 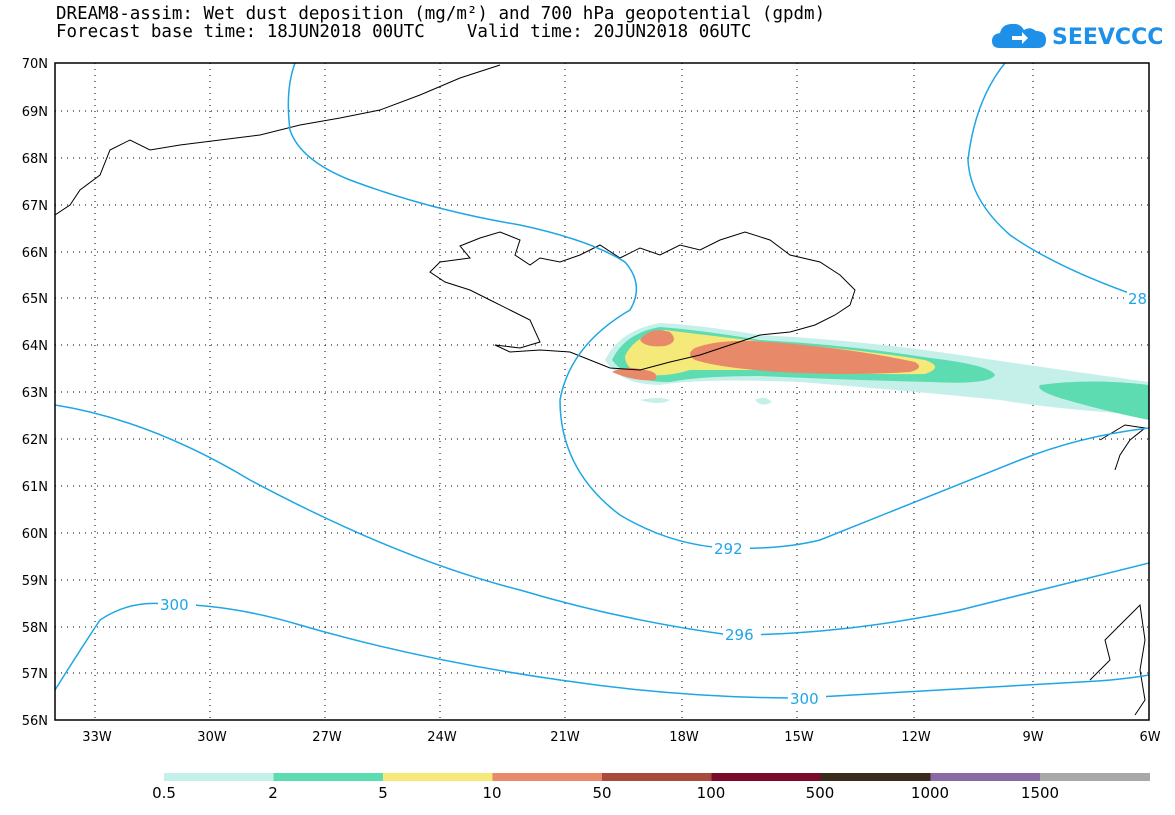 What do you see at coordinates (1032, 737) in the screenshot?
I see `lon-label: 9W` at bounding box center [1032, 737].